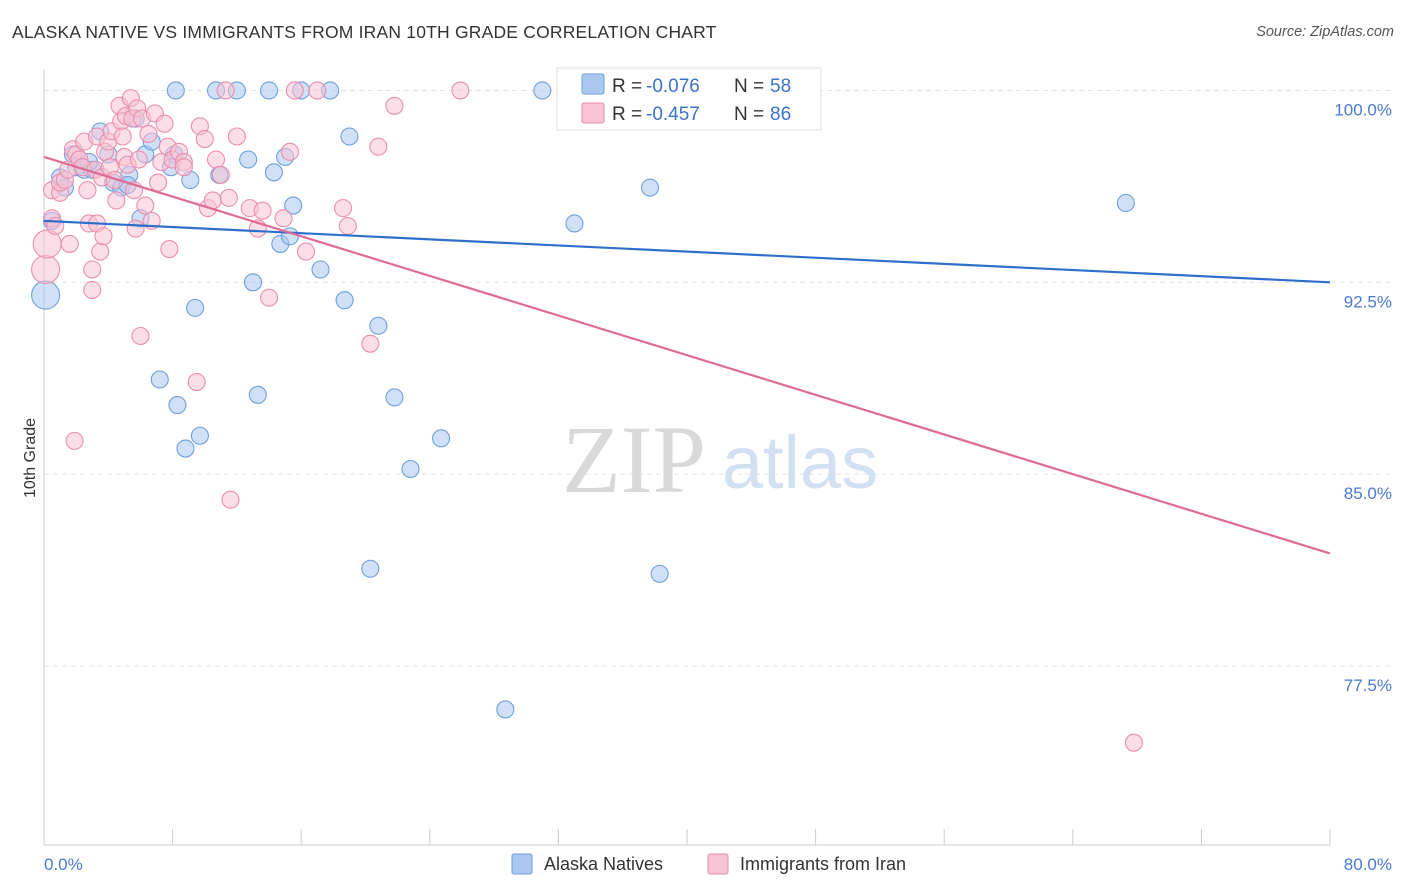  I want to click on x-tick-label-1: 80.0%, so click(1368, 864).